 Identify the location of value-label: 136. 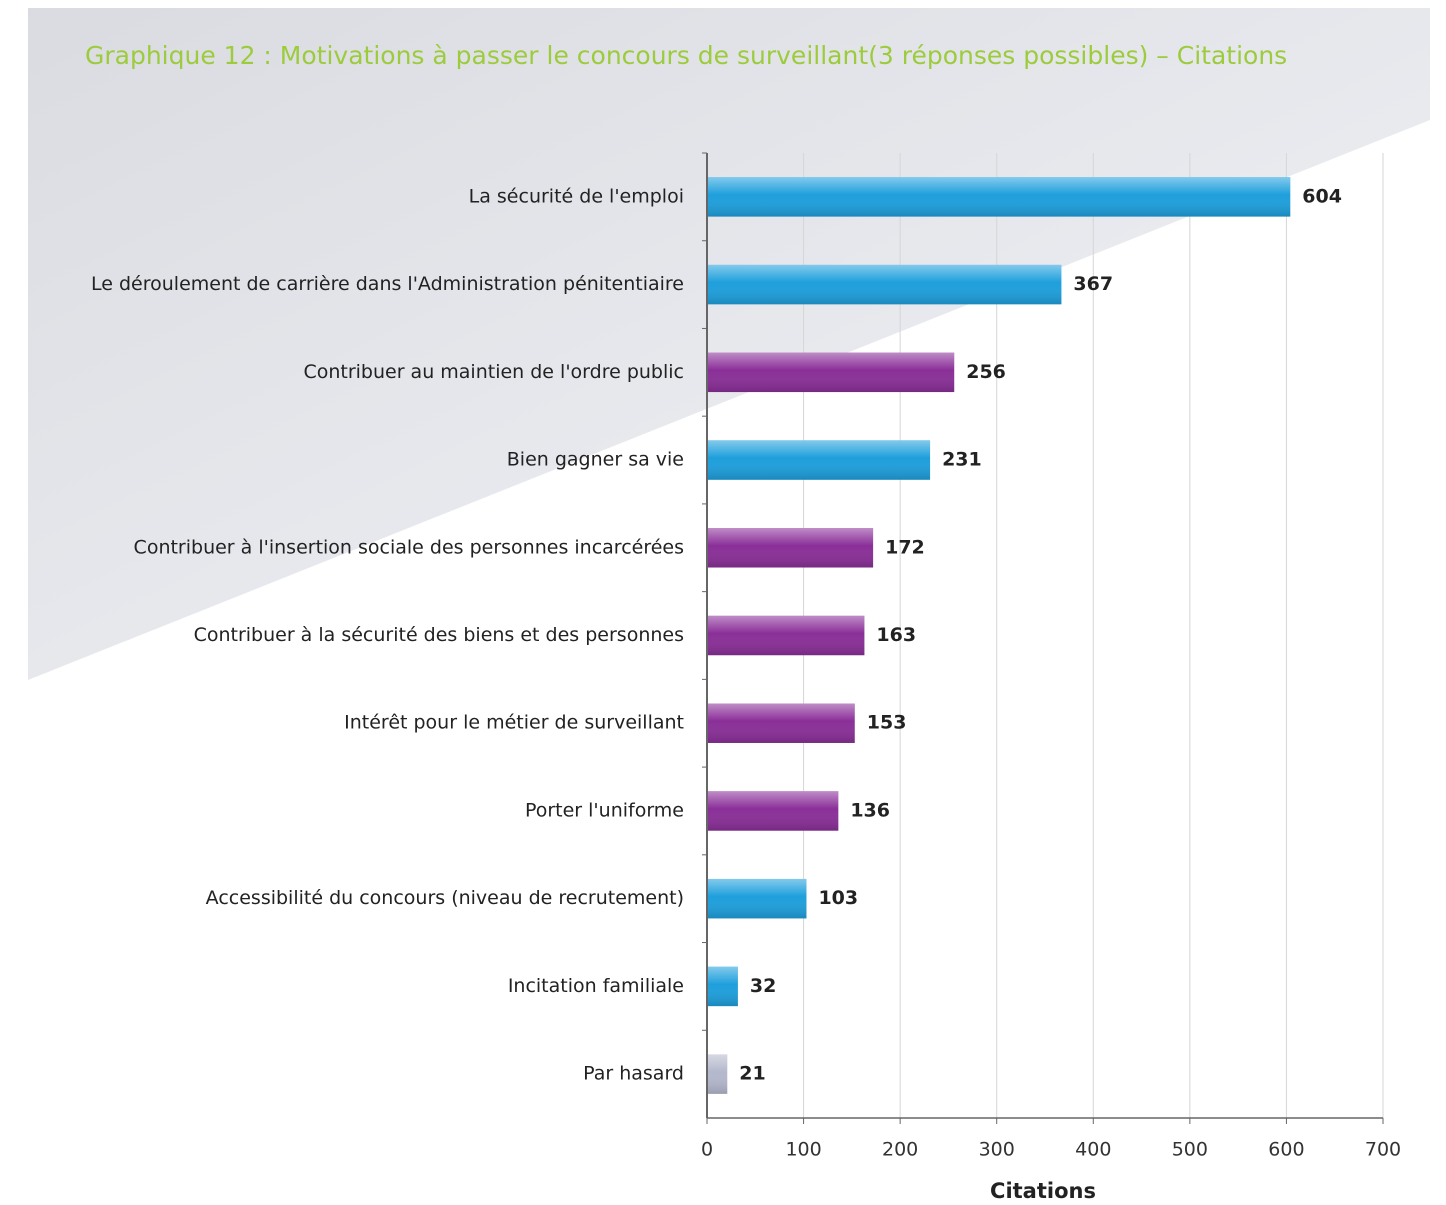
(870, 810).